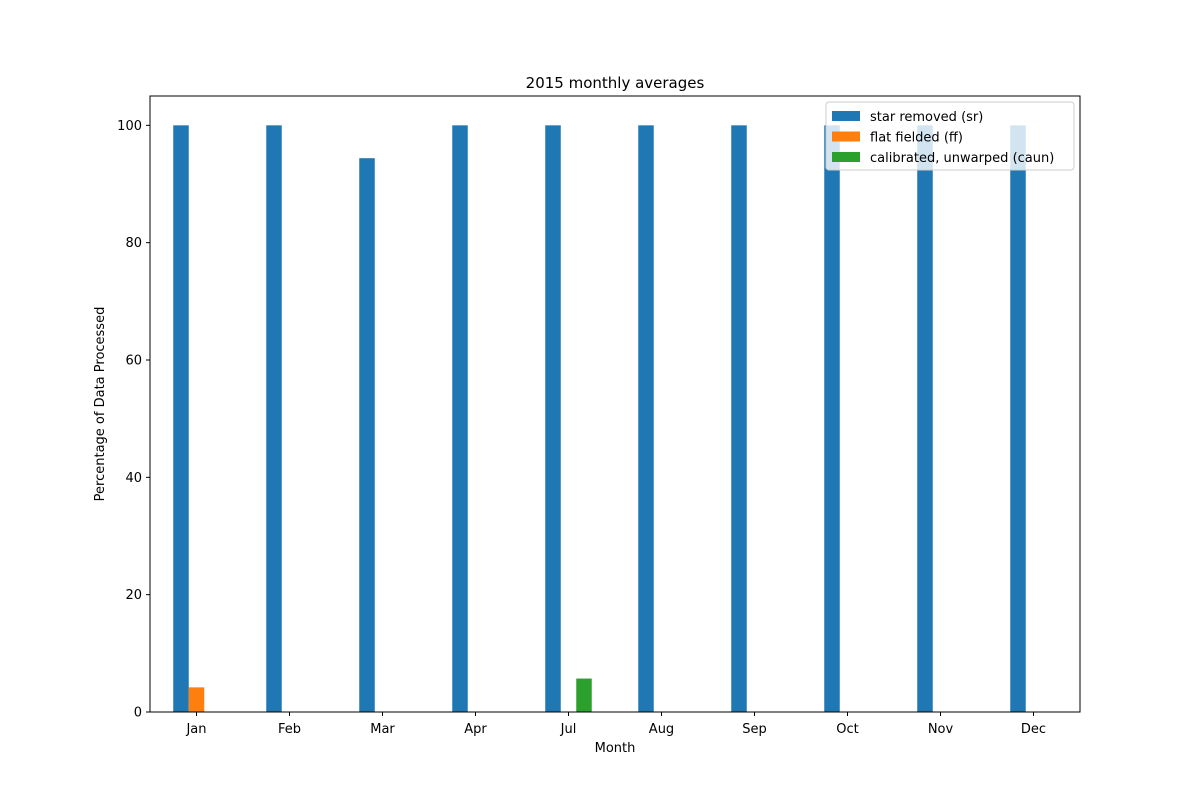 Image resolution: width=1200 pixels, height=804 pixels. I want to click on legend-box, so click(950, 136).